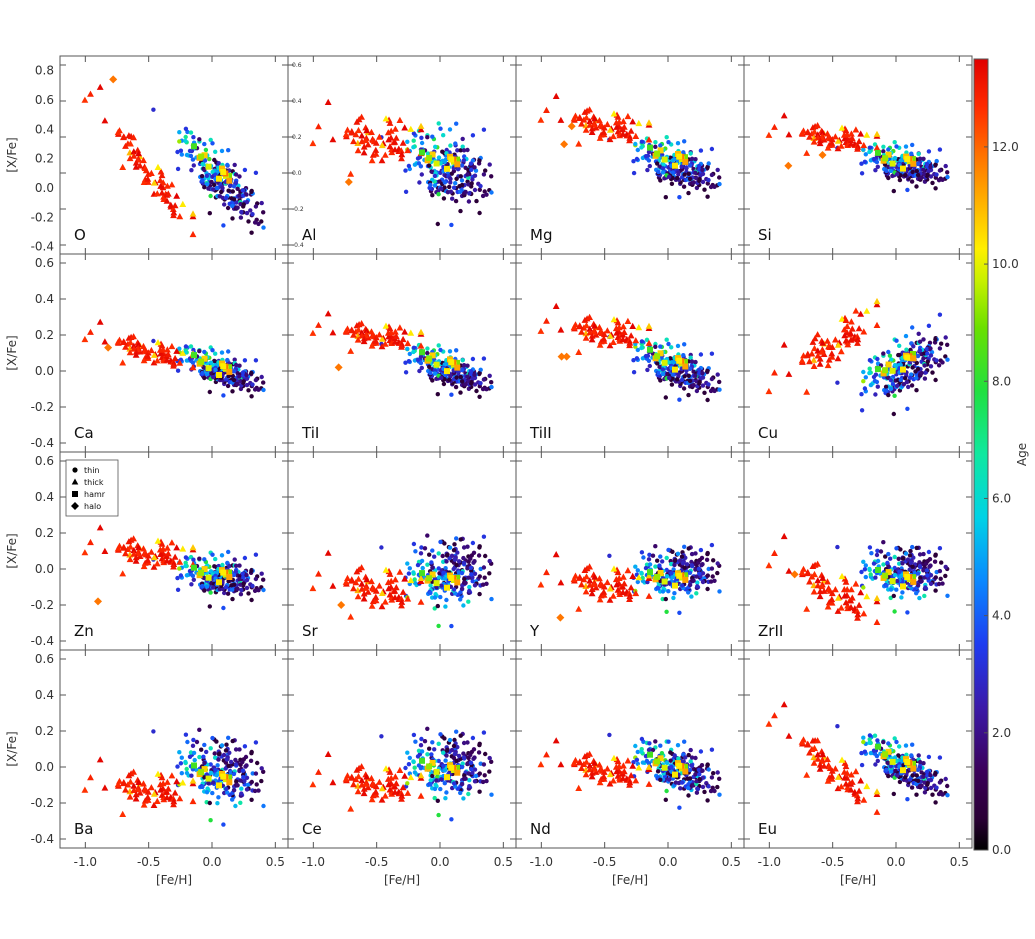  Describe the element at coordinates (348, 182) in the screenshot. I see `halo-point` at that location.